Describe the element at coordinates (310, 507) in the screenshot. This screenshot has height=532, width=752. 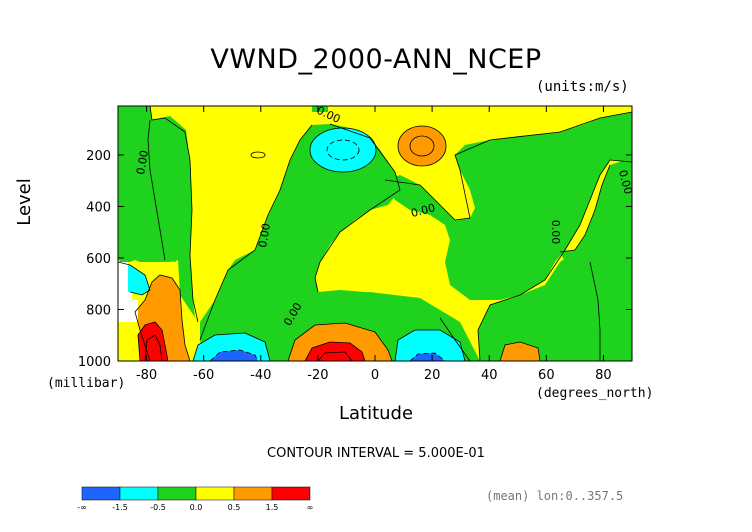
I see `colorbar-label: ∞` at that location.